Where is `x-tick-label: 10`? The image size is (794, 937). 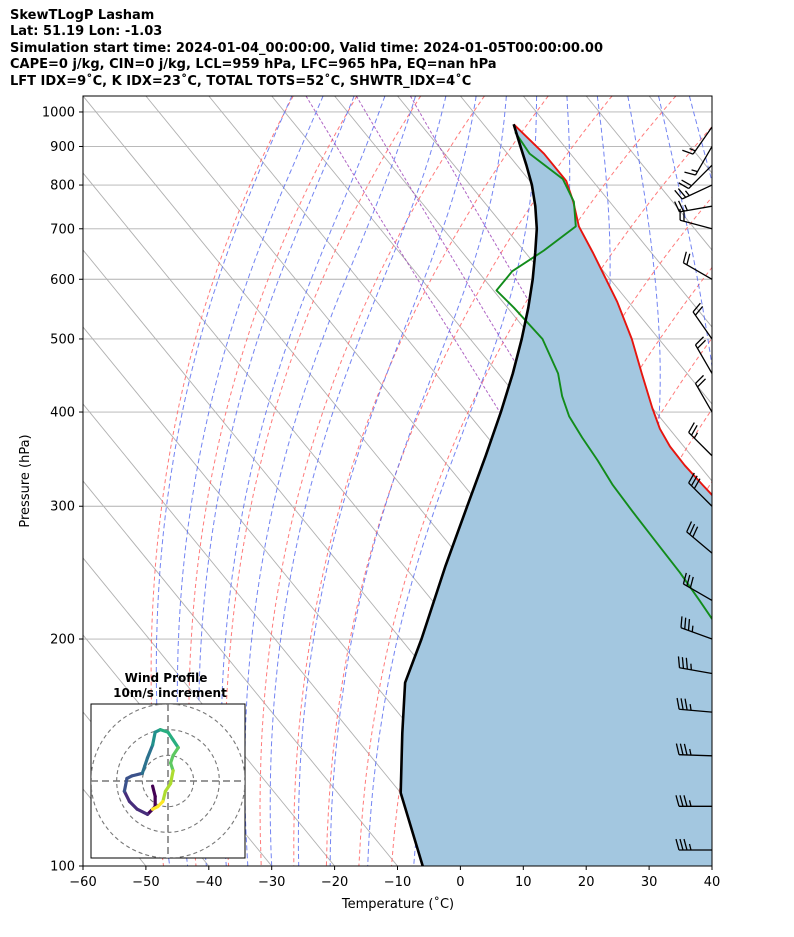 x-tick-label: 10 is located at coordinates (523, 882).